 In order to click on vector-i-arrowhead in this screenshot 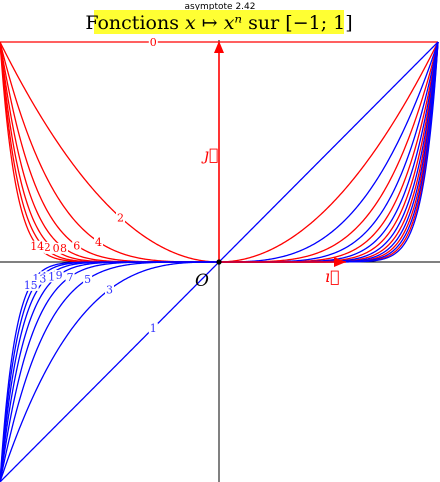, I will do `click(340, 262)`.